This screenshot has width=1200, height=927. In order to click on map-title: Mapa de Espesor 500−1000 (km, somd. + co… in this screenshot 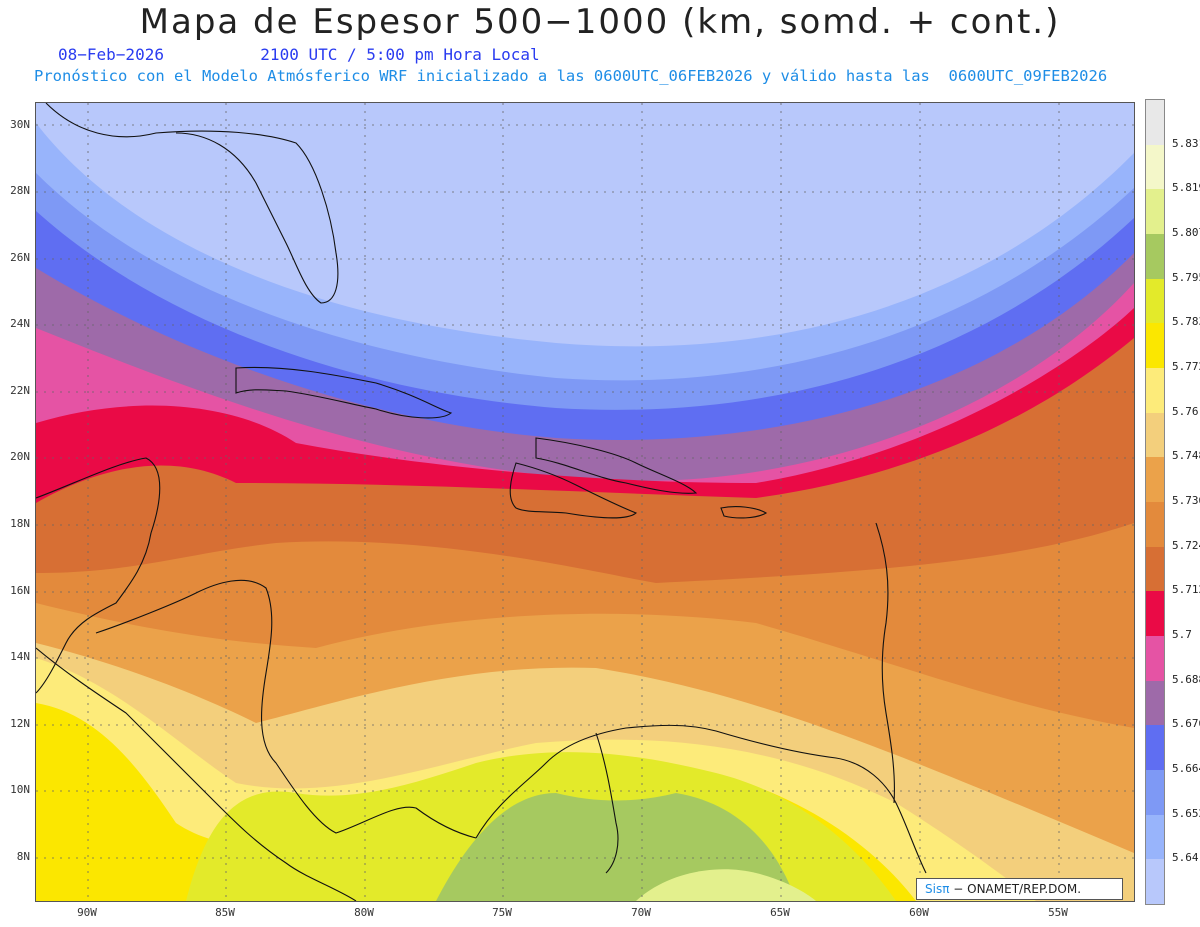, I will do `click(600, 22)`.